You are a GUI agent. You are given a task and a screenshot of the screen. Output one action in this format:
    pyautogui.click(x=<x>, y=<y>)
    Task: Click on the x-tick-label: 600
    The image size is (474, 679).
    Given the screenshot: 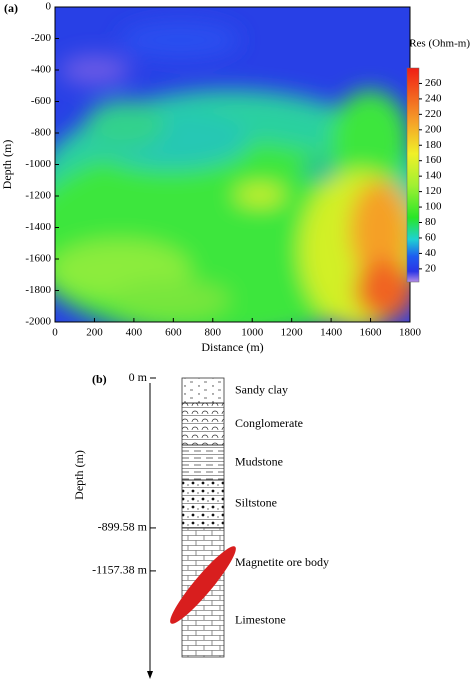 What is the action you would take?
    pyautogui.click(x=173, y=333)
    